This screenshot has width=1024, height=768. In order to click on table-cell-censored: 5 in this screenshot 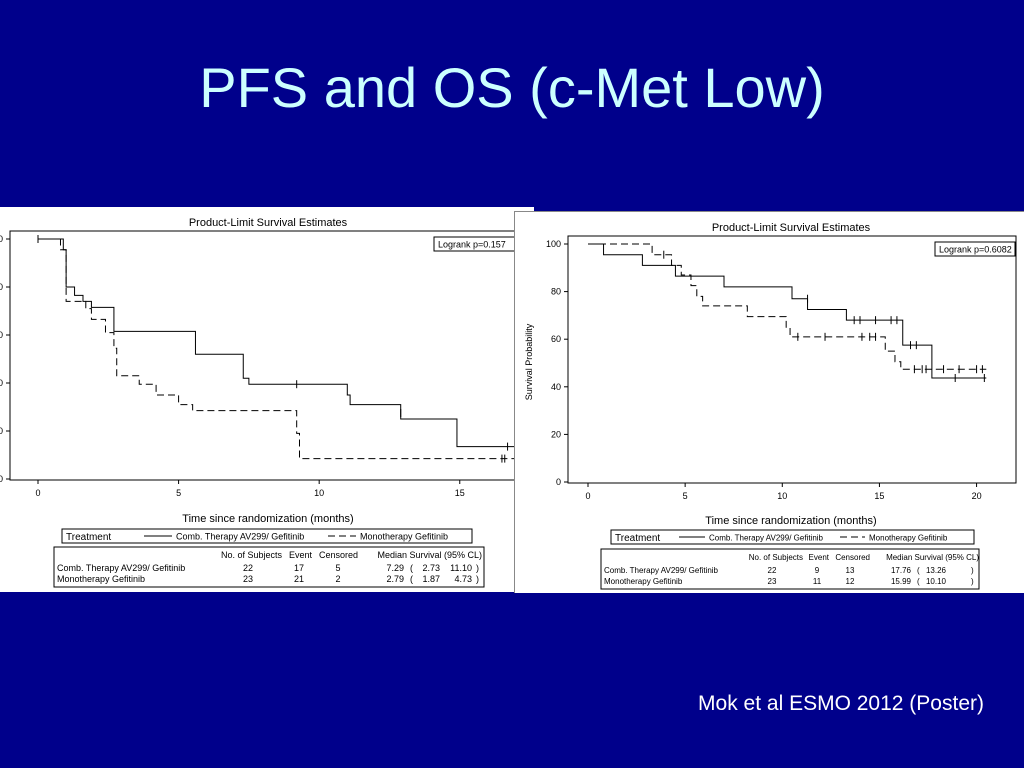, I will do `click(337, 568)`.